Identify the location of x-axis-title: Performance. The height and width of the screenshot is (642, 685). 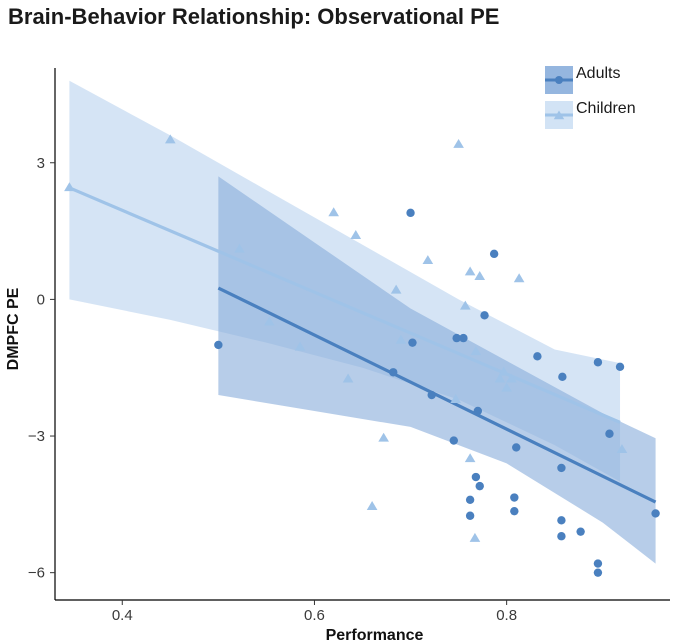
(375, 634).